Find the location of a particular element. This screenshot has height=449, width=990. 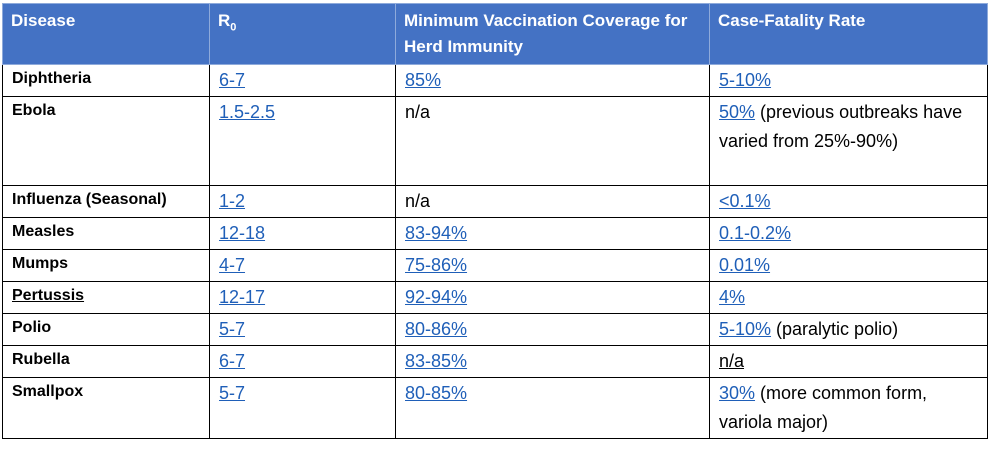

header-cfr: Case-Fatality Rate is located at coordinates (848, 34).